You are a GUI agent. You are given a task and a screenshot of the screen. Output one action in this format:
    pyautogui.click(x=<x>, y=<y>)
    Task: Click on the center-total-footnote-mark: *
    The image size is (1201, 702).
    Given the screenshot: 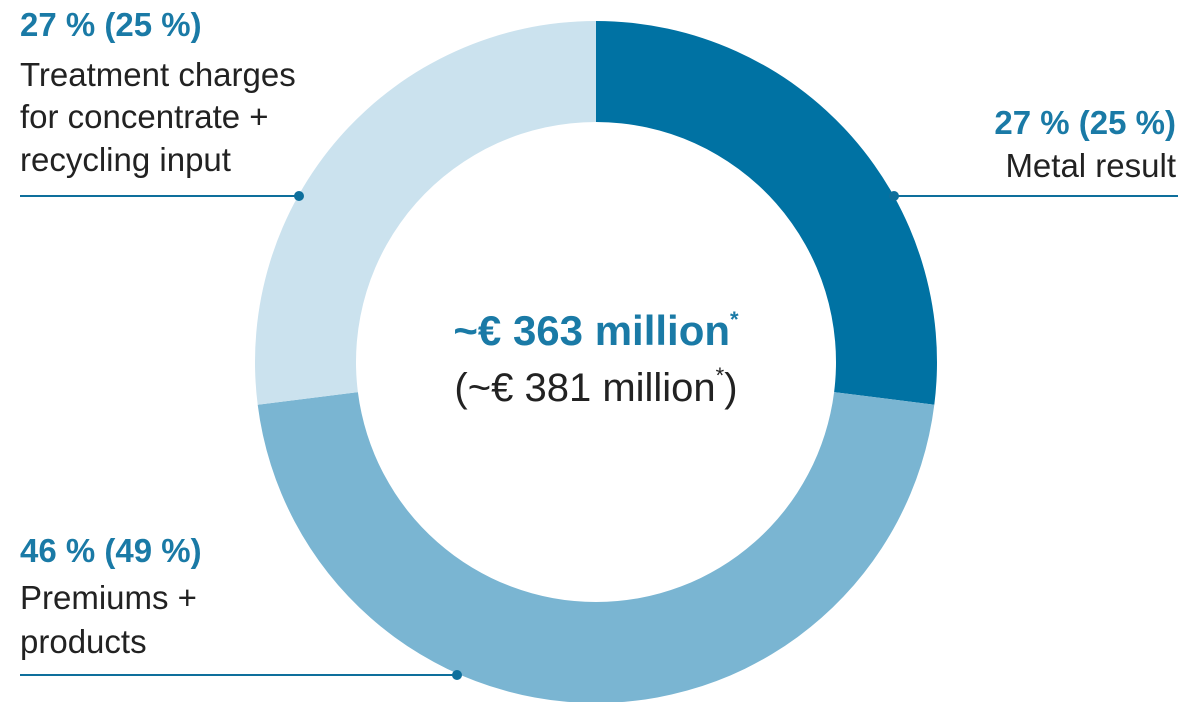 What is the action you would take?
    pyautogui.click(x=734, y=319)
    